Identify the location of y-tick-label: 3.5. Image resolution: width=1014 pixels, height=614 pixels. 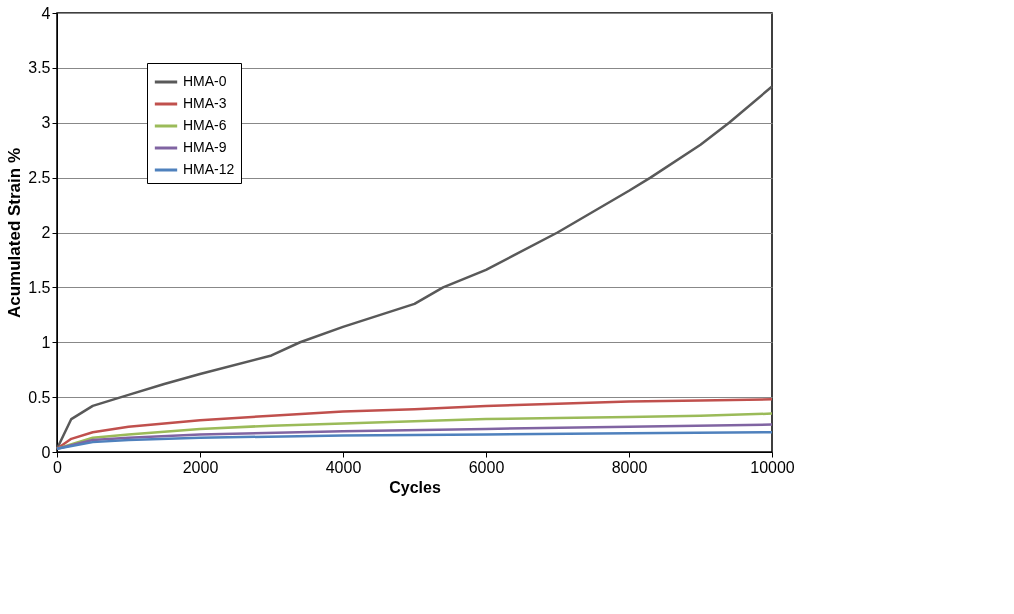
(39, 68).